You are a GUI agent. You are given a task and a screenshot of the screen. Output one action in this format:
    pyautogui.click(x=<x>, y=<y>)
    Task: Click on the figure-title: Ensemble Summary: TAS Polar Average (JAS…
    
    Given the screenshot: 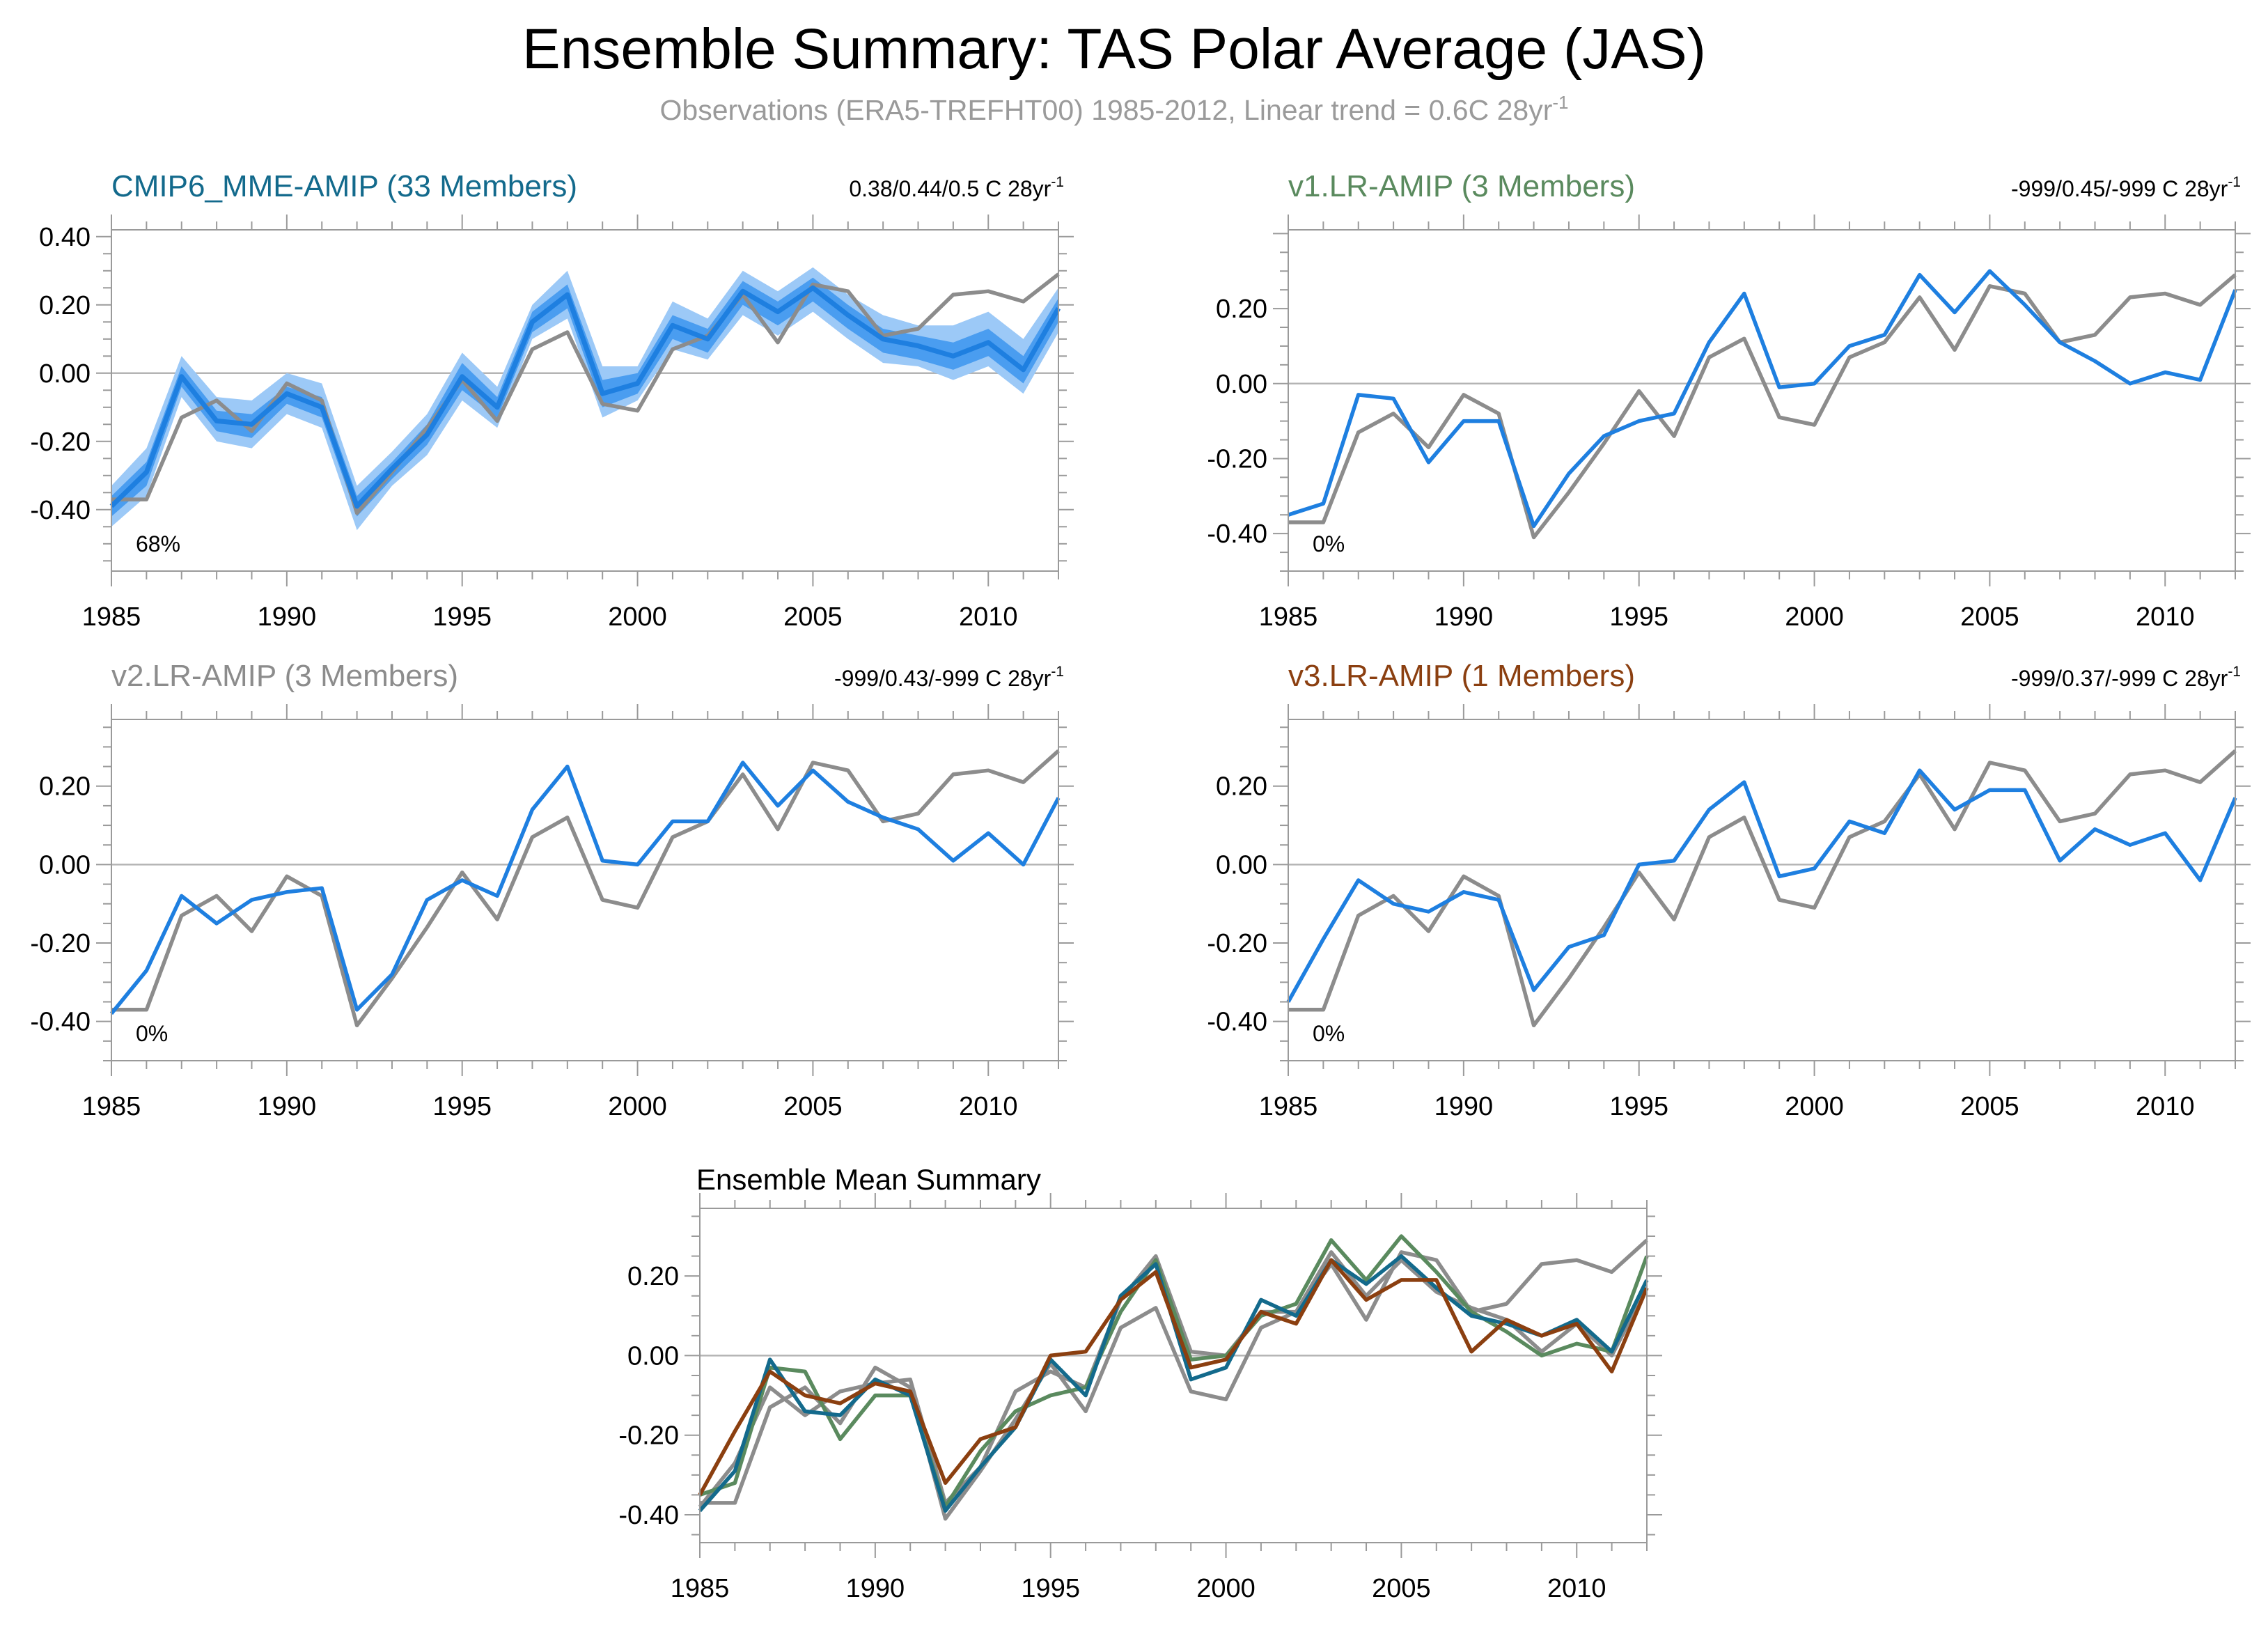 What is the action you would take?
    pyautogui.click(x=1114, y=49)
    